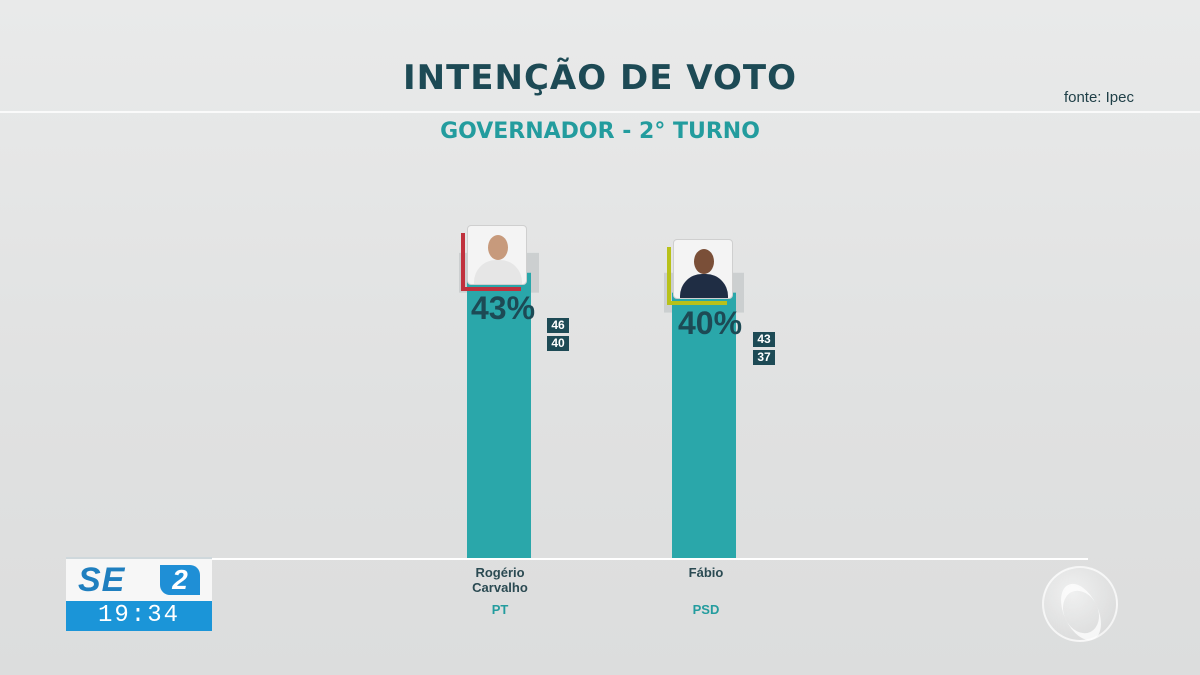 This screenshot has width=1200, height=675. Describe the element at coordinates (1080, 604) in the screenshot. I see `network-watermark-icon` at that location.